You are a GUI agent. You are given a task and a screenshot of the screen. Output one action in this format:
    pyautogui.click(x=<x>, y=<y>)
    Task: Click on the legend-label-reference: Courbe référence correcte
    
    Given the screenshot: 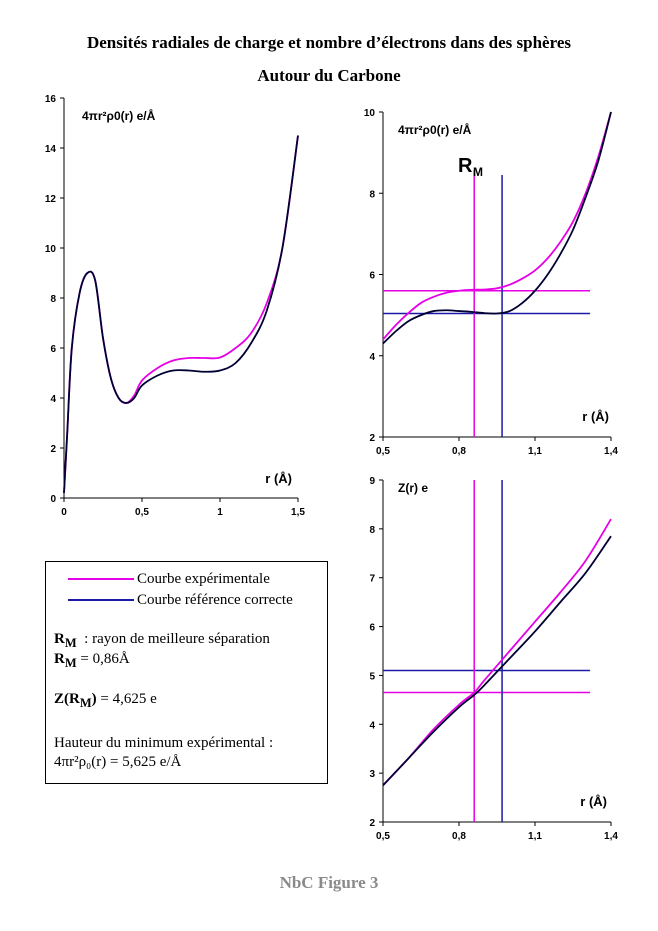 What is the action you would take?
    pyautogui.click(x=215, y=599)
    